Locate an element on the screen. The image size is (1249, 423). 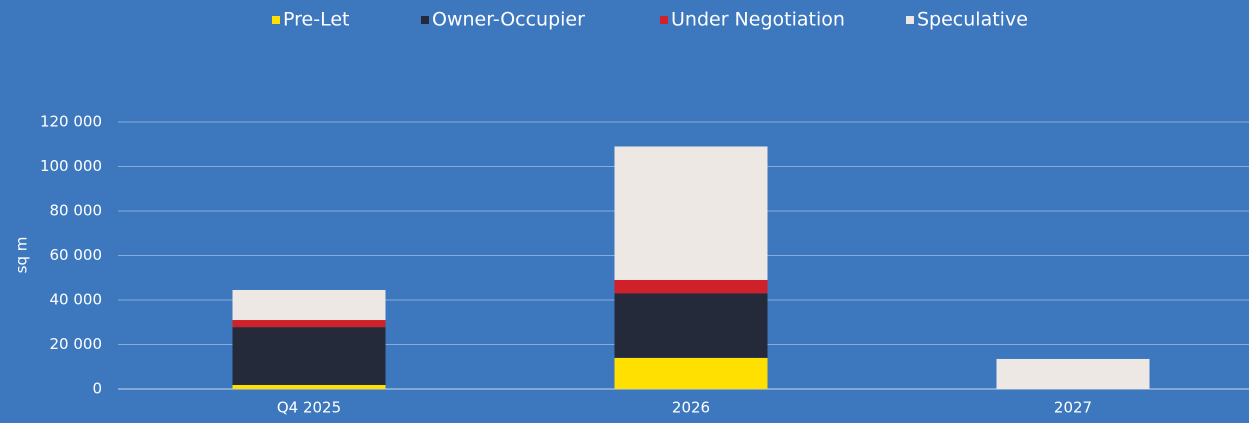
y-tick-label: 80 000 is located at coordinates (76, 211).